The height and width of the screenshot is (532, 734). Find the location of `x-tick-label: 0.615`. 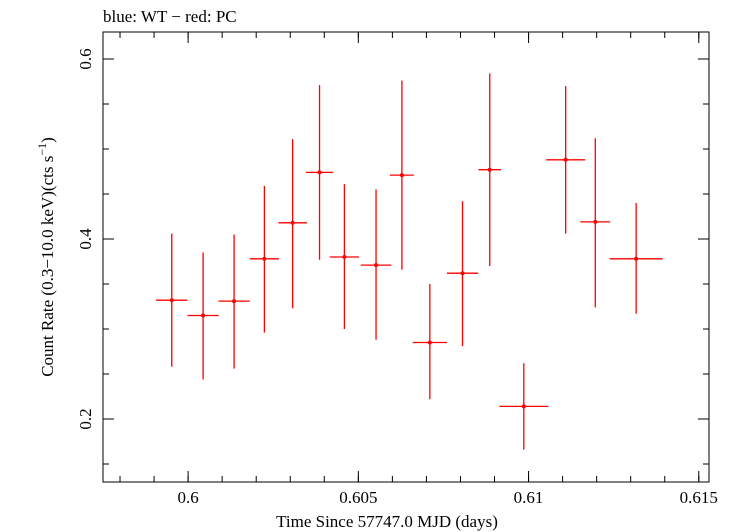

x-tick-label: 0.615 is located at coordinates (699, 497).